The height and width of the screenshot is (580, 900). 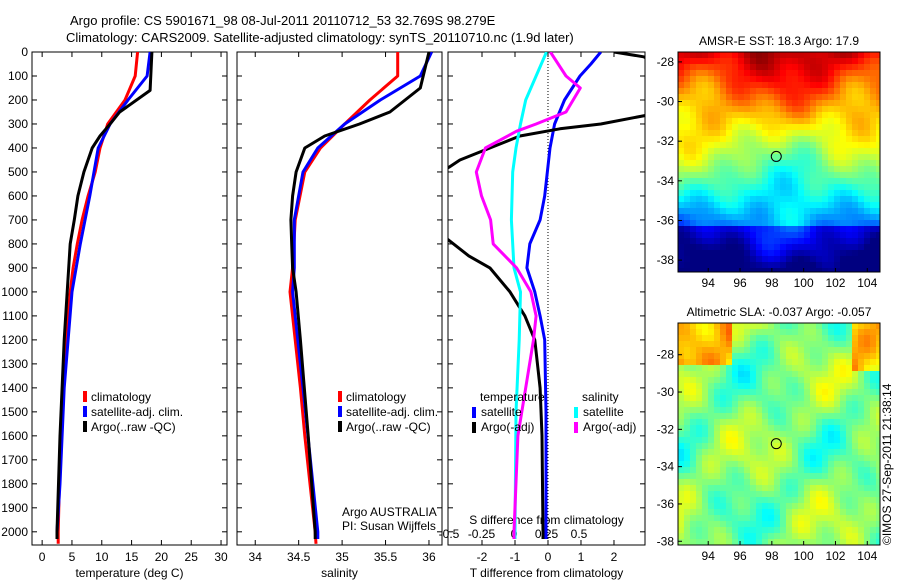 I want to click on argo-annotation: Argo AUSTRALIA, so click(x=389, y=512).